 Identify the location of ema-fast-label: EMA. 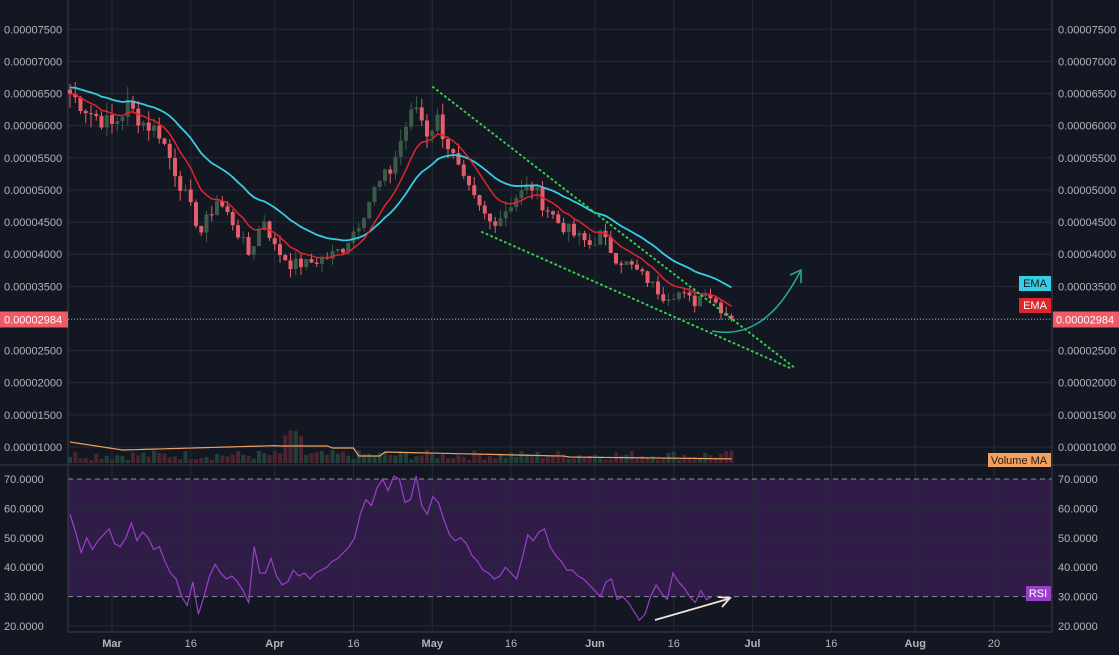
(1035, 306).